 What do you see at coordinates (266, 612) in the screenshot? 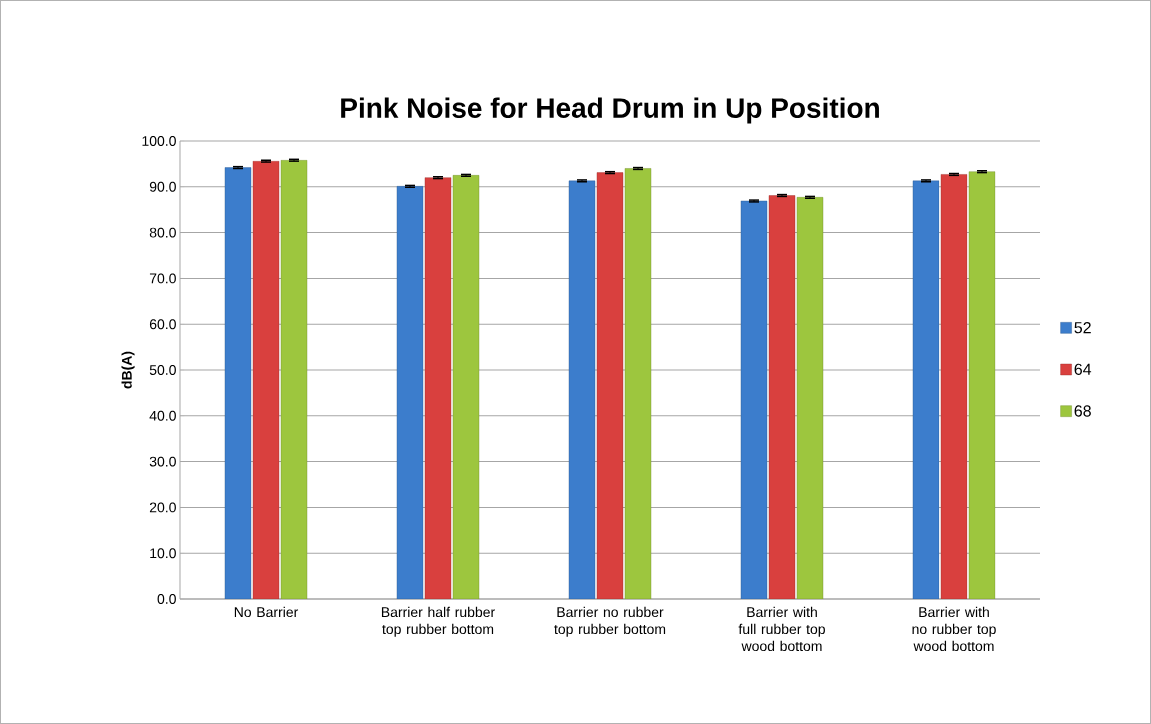
I see `x-tick-label: No Barrier` at bounding box center [266, 612].